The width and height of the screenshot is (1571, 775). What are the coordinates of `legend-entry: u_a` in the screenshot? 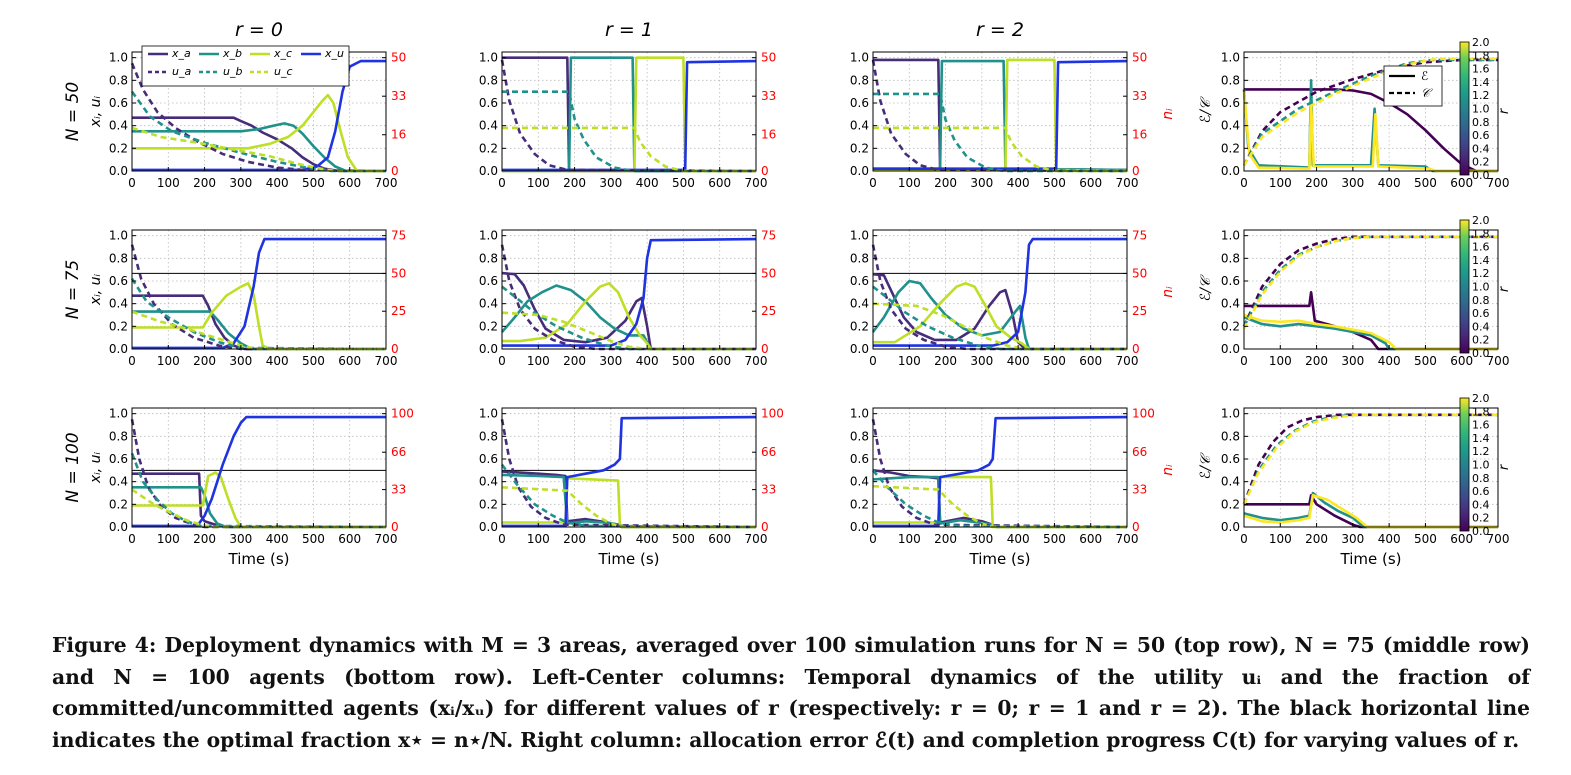 It's located at (181, 71).